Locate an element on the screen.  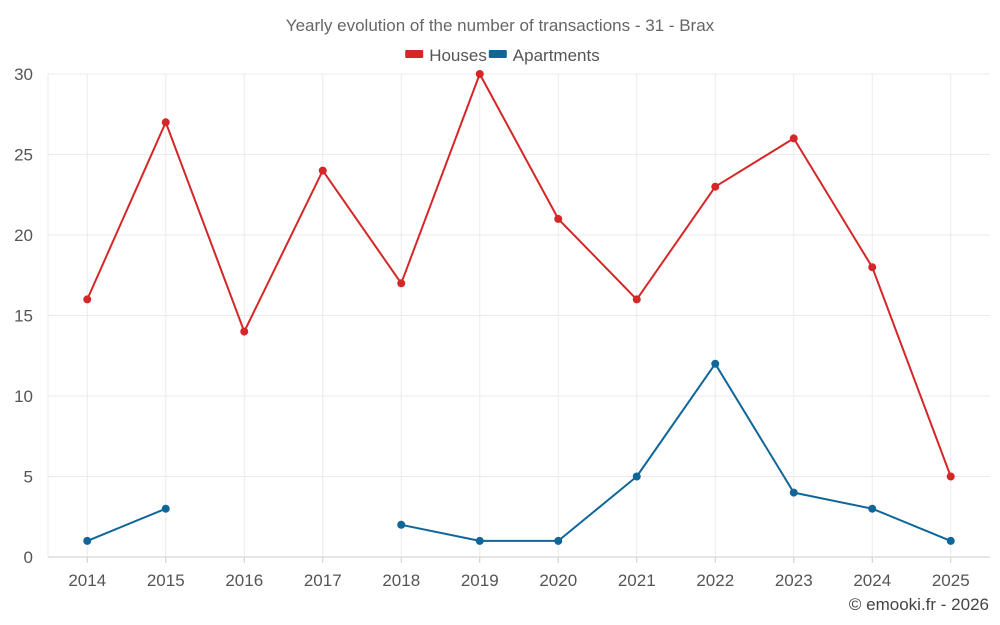
x-tick-label: 2023 is located at coordinates (794, 580).